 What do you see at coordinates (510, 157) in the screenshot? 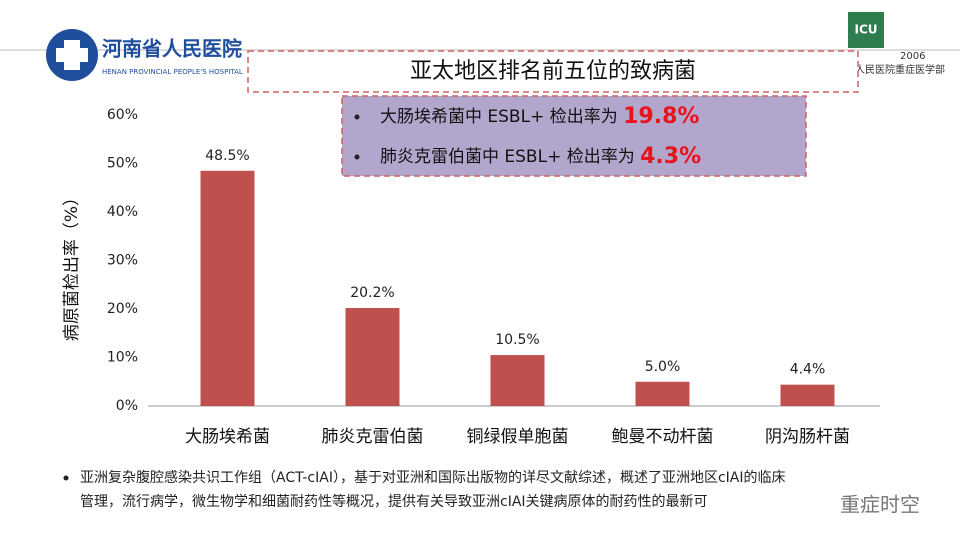
I see `callout-text: 肺炎克雷伯菌中 ESBL+ 检出率为` at bounding box center [510, 157].